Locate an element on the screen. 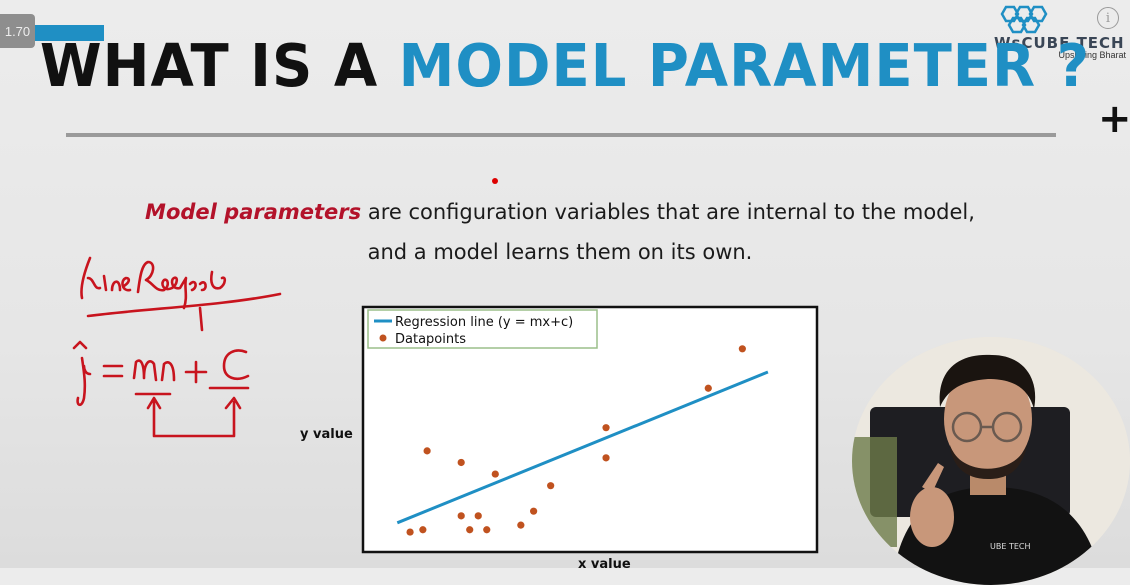 This screenshot has height=585, width=1130. legend-regression-label: Regression line (y = mx+c) is located at coordinates (484, 322).